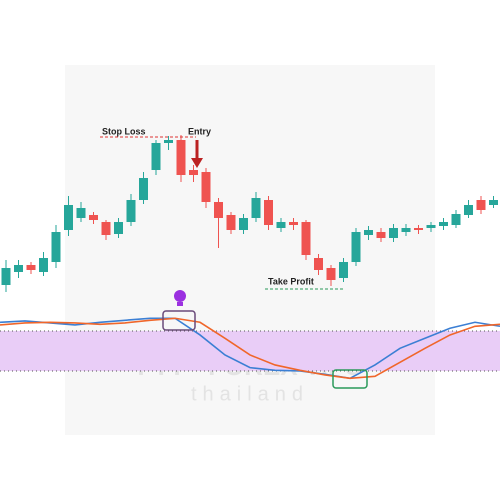 The height and width of the screenshot is (500, 500). I want to click on bulb-base, so click(180, 304).